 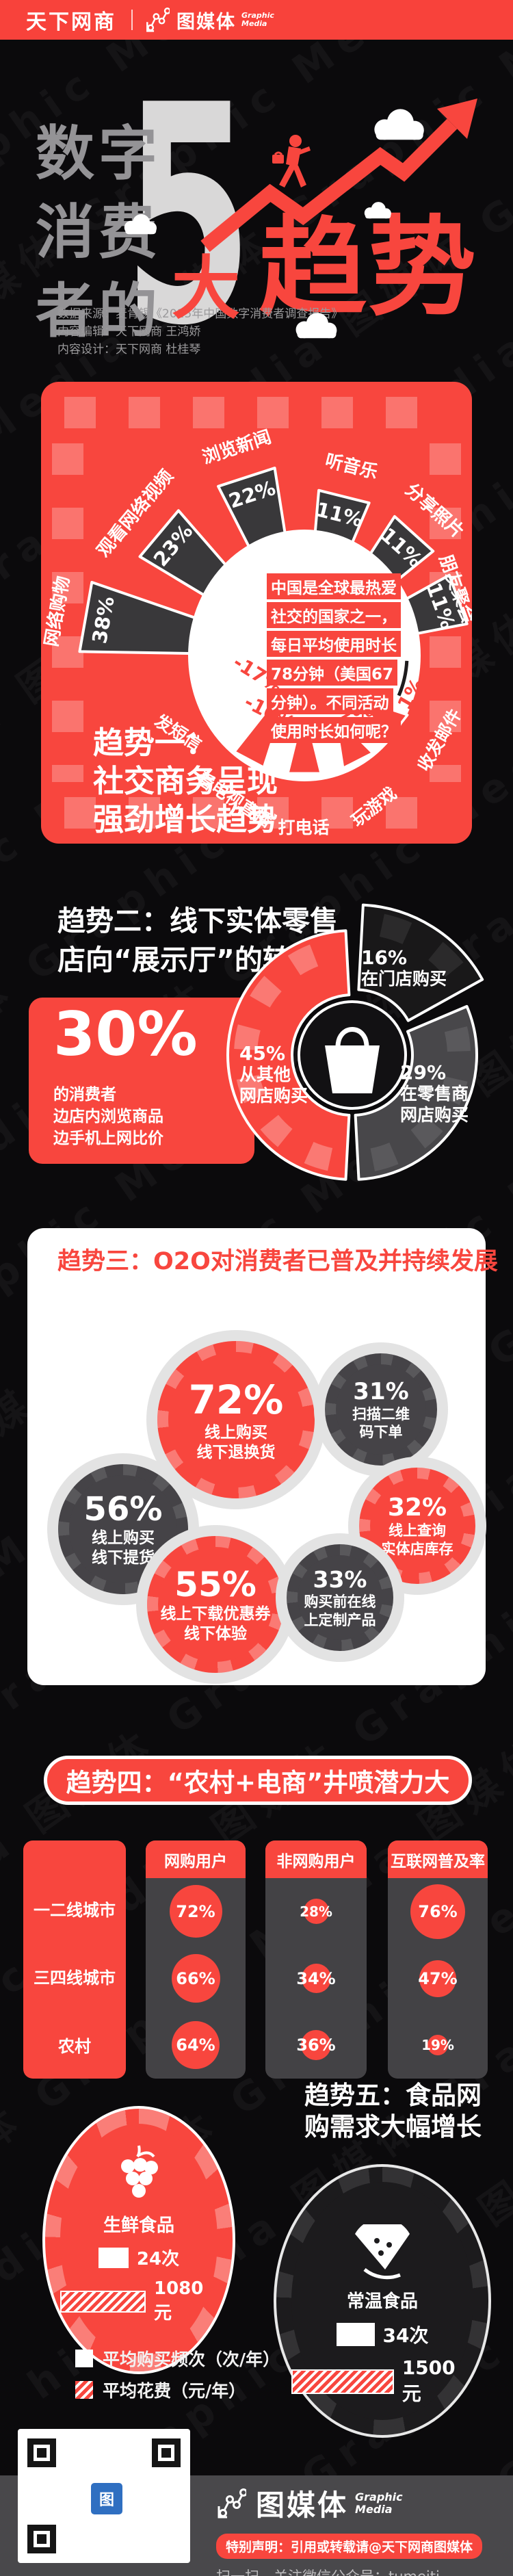 I want to click on legend-item: 平均花费（元/年）, so click(x=178, y=2390).